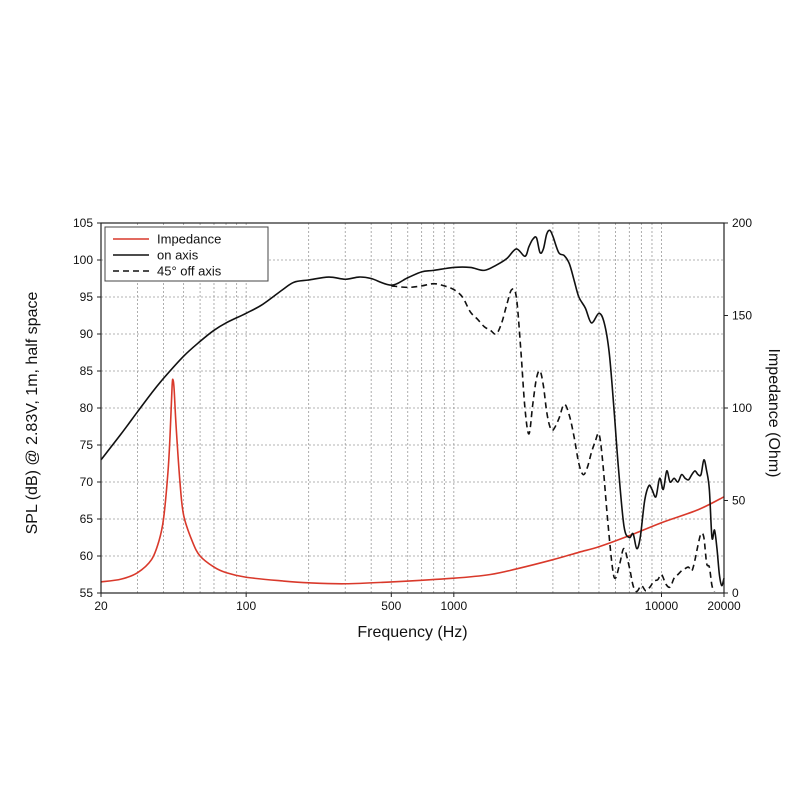 The height and width of the screenshot is (805, 800). What do you see at coordinates (189, 239) in the screenshot?
I see `legend-label-impedance: Impedance` at bounding box center [189, 239].